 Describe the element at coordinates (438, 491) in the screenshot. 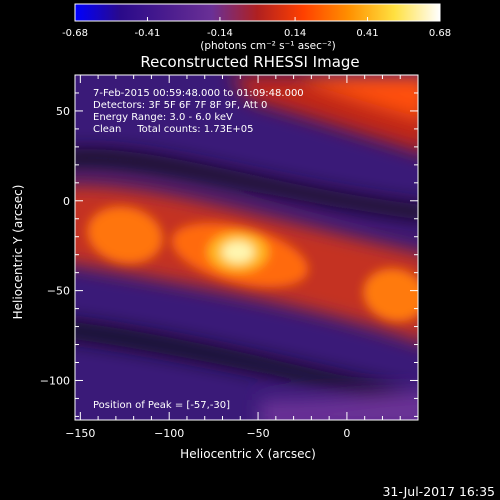

I see `footer-timestamp: 31-Jul-2017 16:35` at that location.